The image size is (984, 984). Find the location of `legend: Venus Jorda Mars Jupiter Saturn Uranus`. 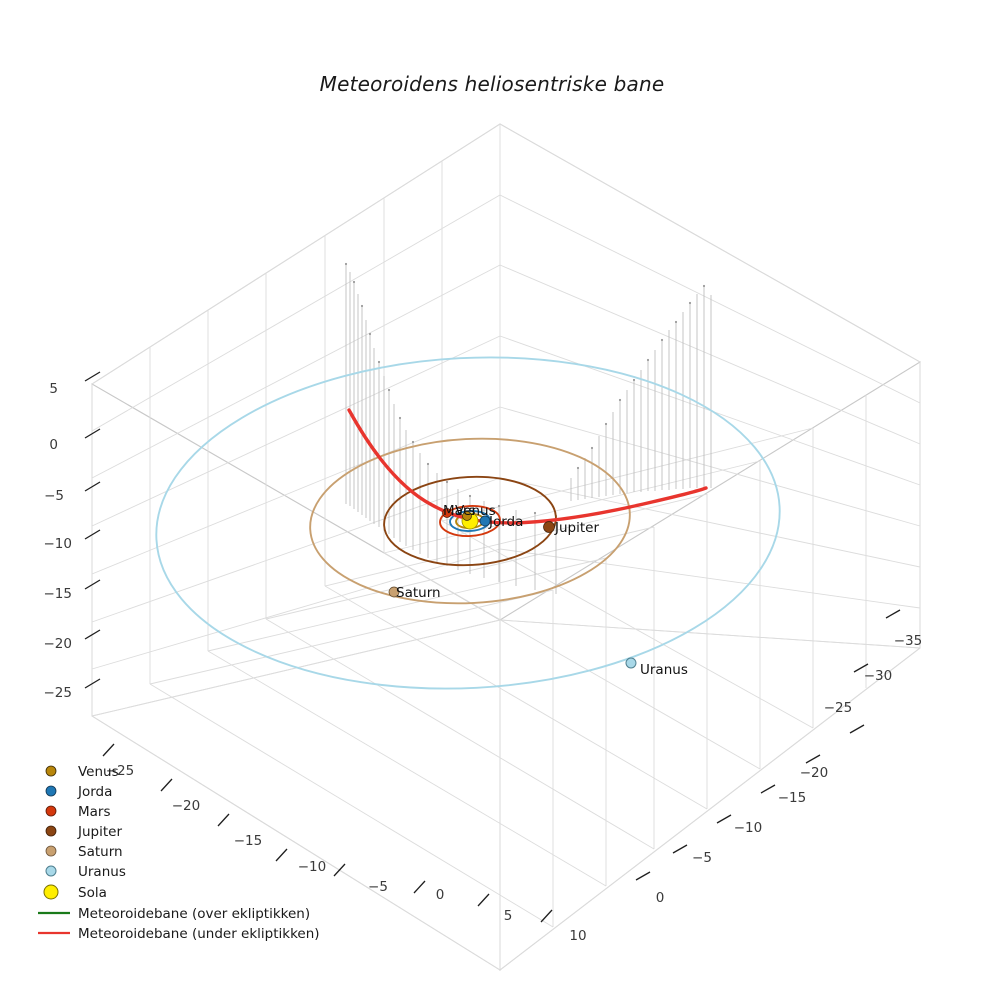

legend: Venus Jorda Mars Jupiter Saturn Uranus is located at coordinates (179, 853).